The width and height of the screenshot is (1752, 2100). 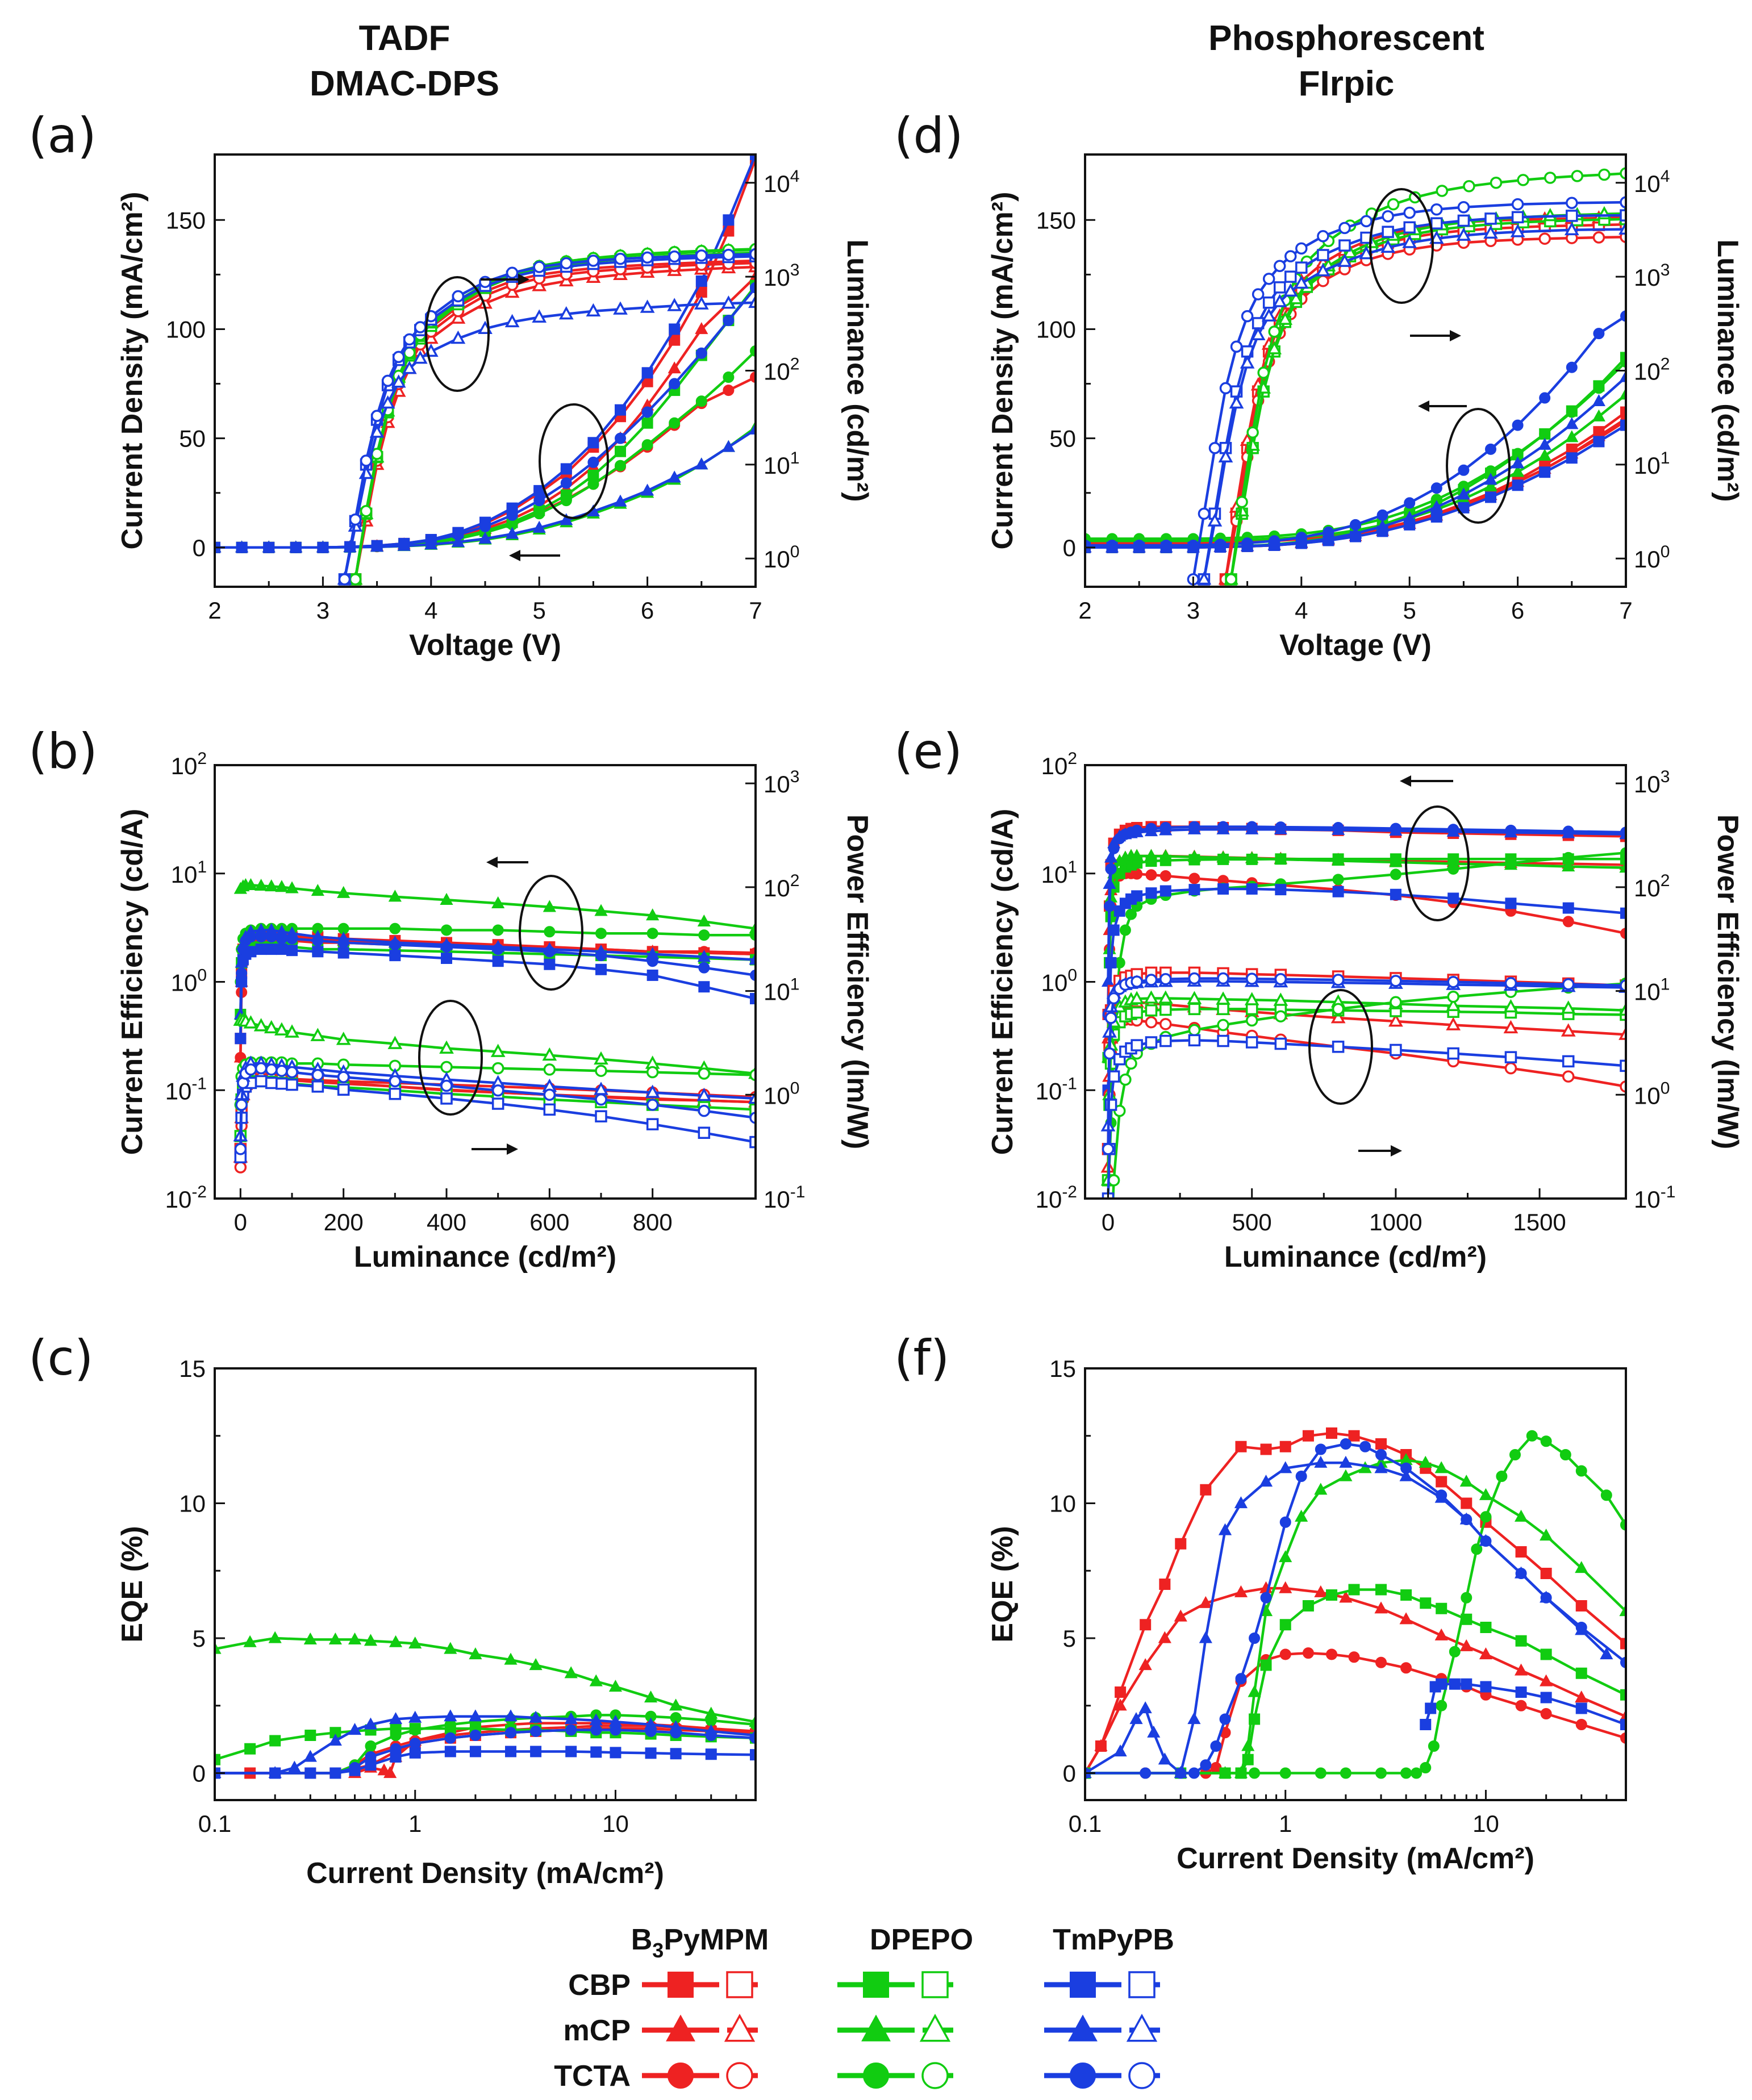 What do you see at coordinates (615, 1823) in the screenshot?
I see `x-tick-label-c: 10` at bounding box center [615, 1823].